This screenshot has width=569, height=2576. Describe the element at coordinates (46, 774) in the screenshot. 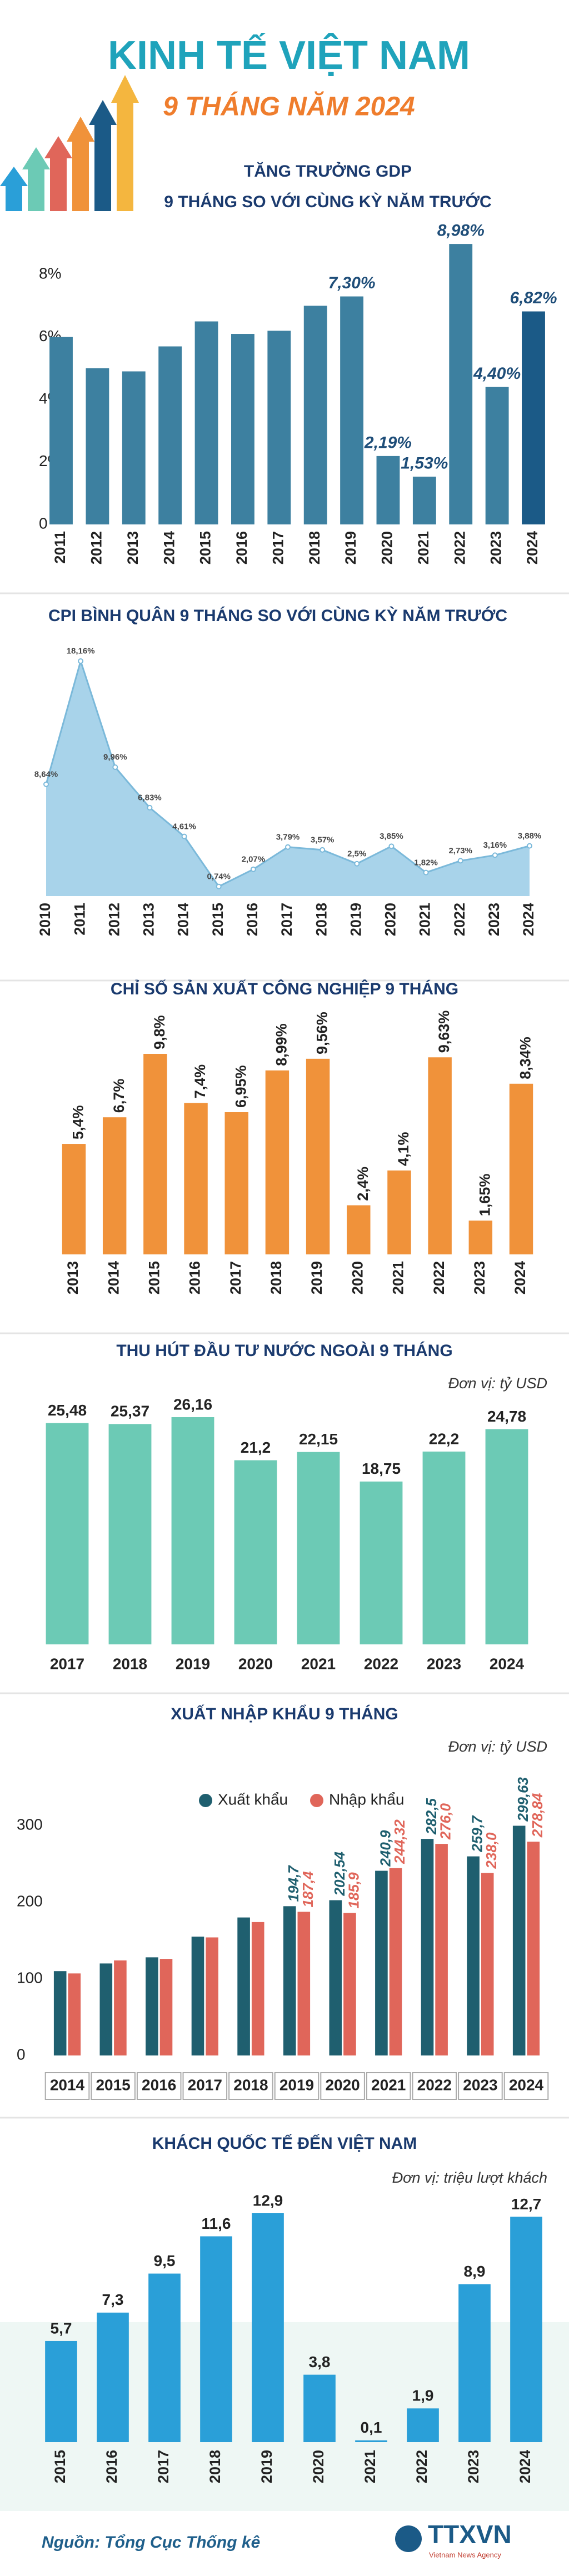

I see `value-label: 8,64%` at that location.